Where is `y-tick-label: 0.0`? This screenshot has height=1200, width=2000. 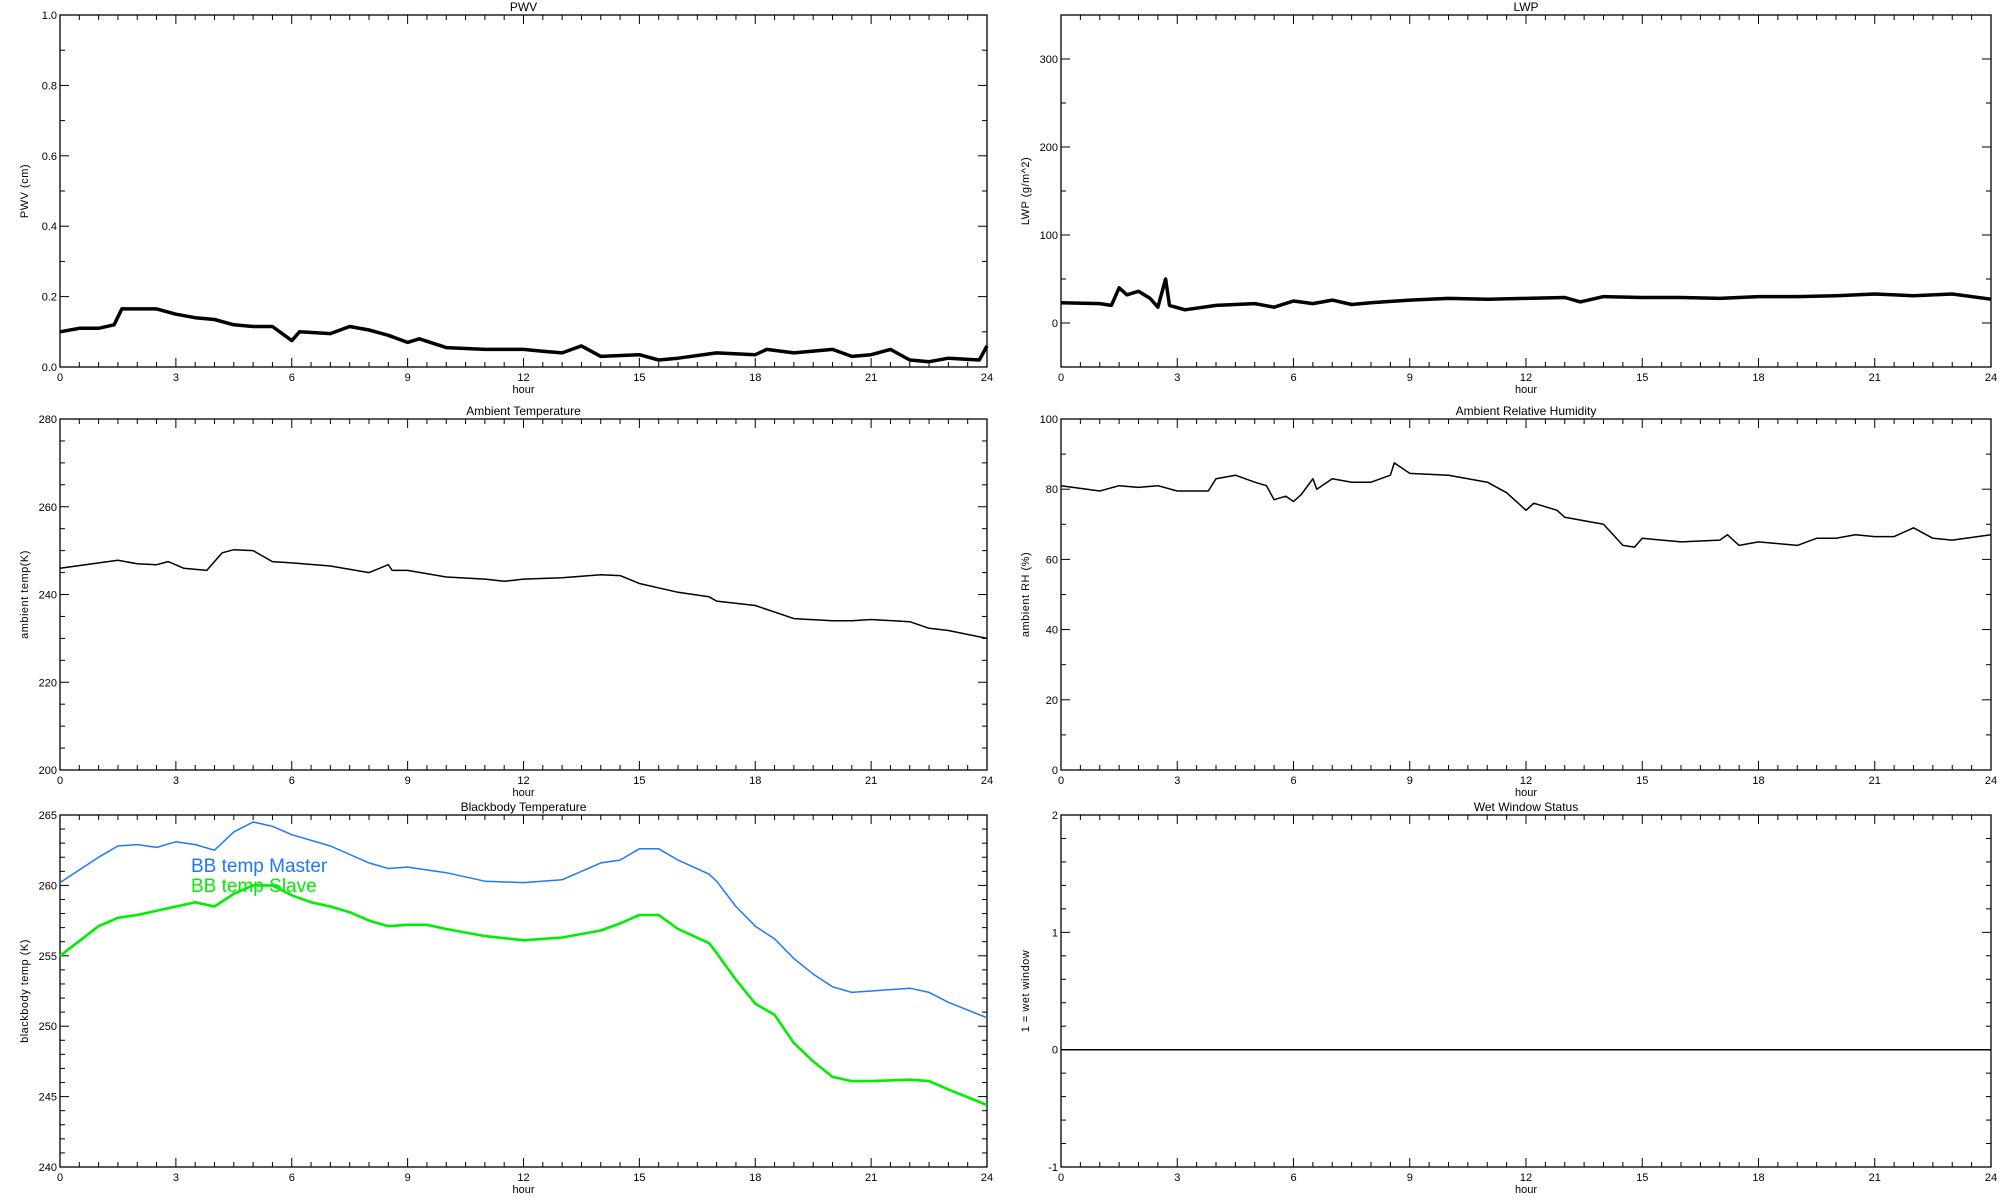 y-tick-label: 0.0 is located at coordinates (49, 368).